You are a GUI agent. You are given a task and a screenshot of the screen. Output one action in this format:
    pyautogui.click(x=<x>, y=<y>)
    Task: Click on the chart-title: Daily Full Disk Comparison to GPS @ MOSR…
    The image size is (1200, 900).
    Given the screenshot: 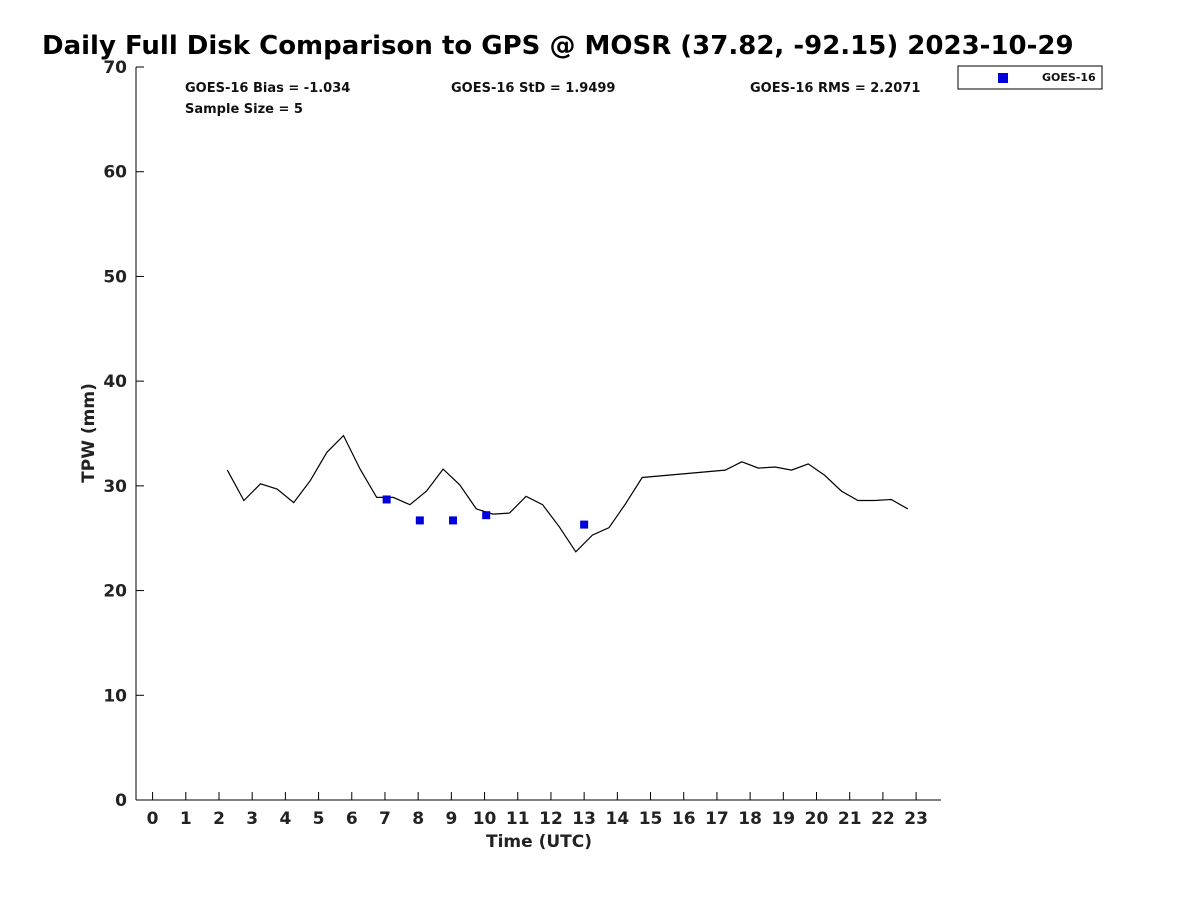 What is the action you would take?
    pyautogui.click(x=558, y=46)
    